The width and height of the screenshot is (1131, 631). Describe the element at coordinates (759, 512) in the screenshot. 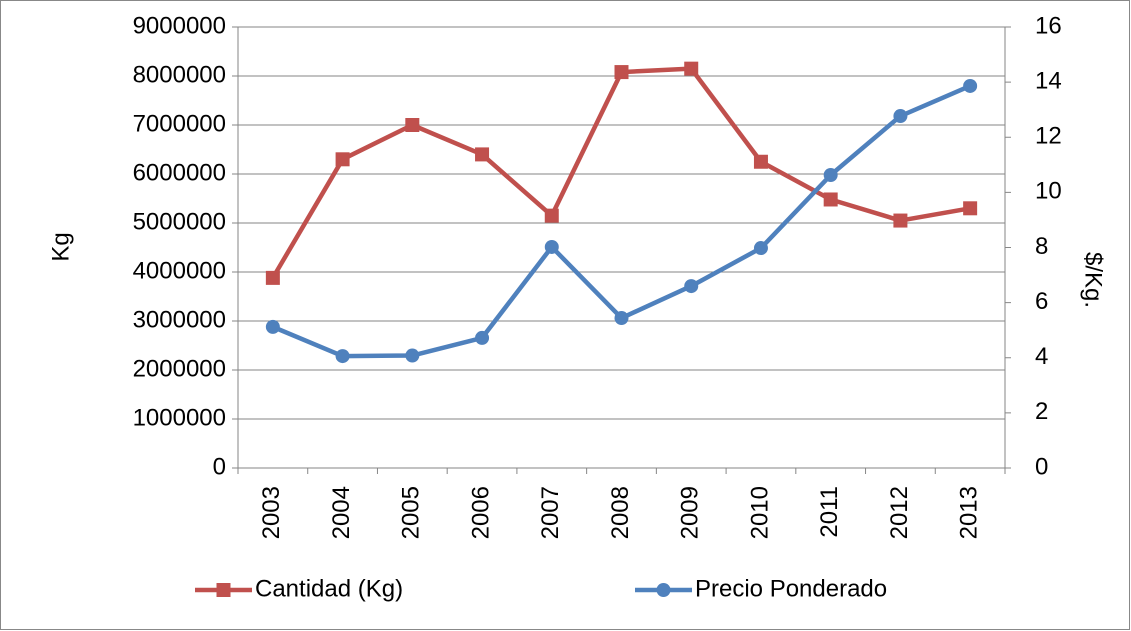

I see `x-tick-label: 2010` at that location.